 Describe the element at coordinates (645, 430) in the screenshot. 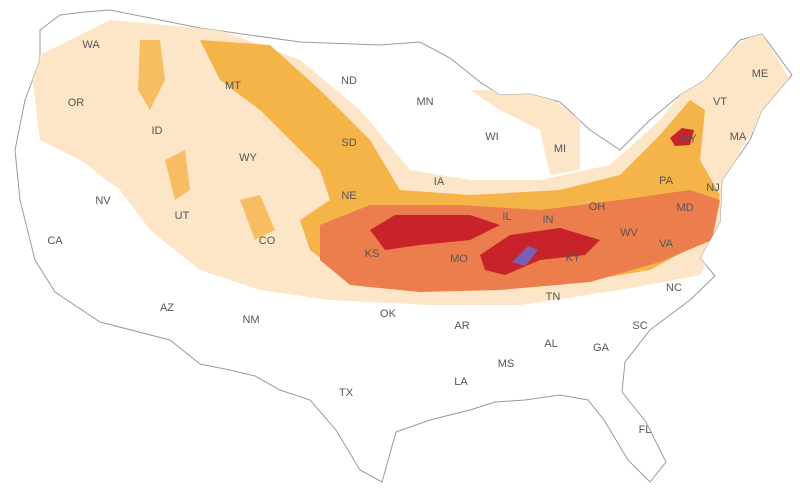

I see `state-label: FL` at that location.